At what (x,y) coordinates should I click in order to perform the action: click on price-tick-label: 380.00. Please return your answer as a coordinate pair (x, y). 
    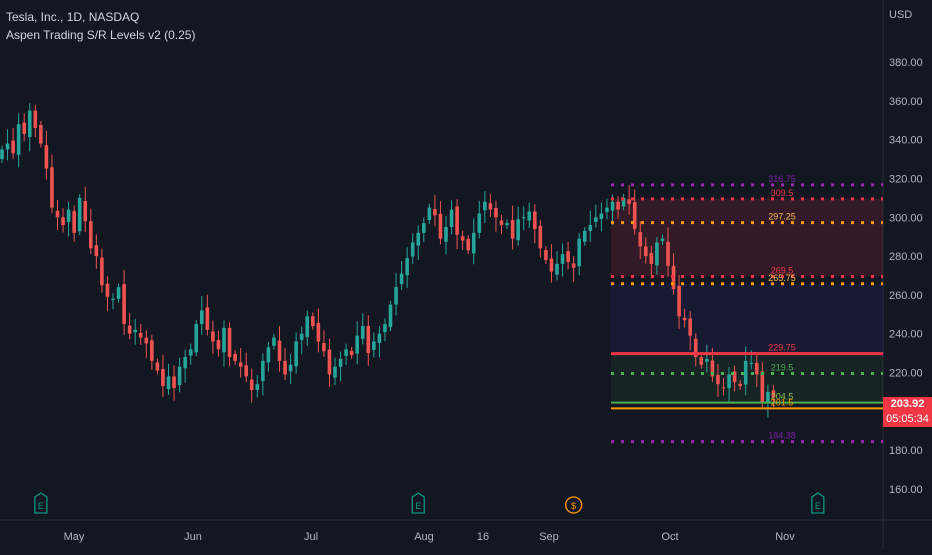
    Looking at the image, I should click on (906, 63).